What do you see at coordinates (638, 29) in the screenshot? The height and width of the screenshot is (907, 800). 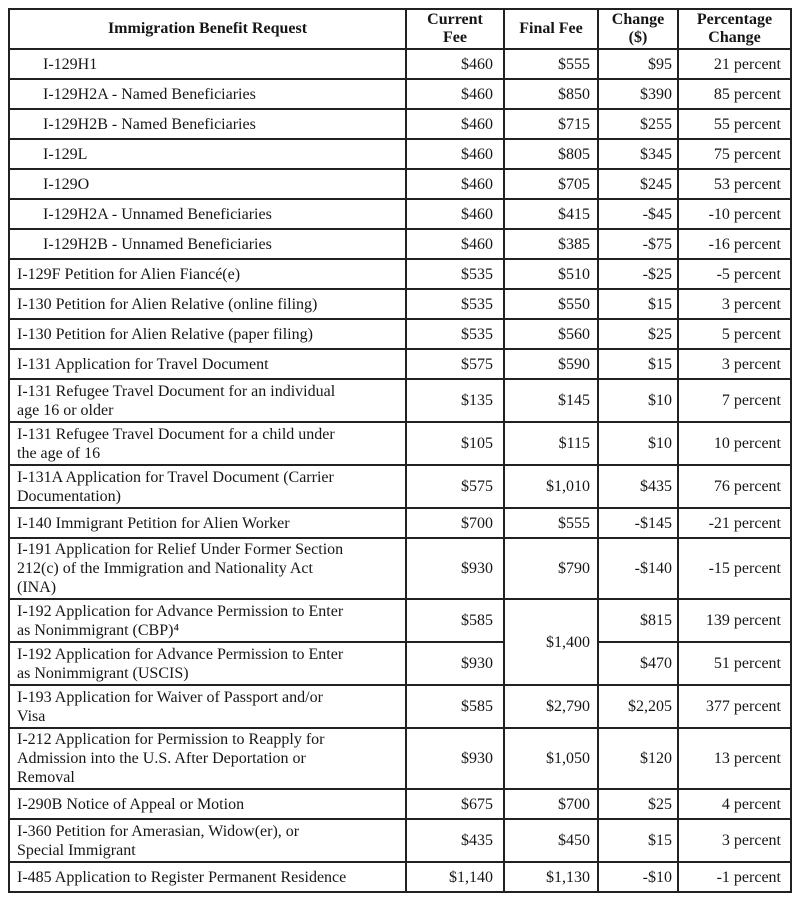 I see `header-change-dollars: Change ($)` at bounding box center [638, 29].